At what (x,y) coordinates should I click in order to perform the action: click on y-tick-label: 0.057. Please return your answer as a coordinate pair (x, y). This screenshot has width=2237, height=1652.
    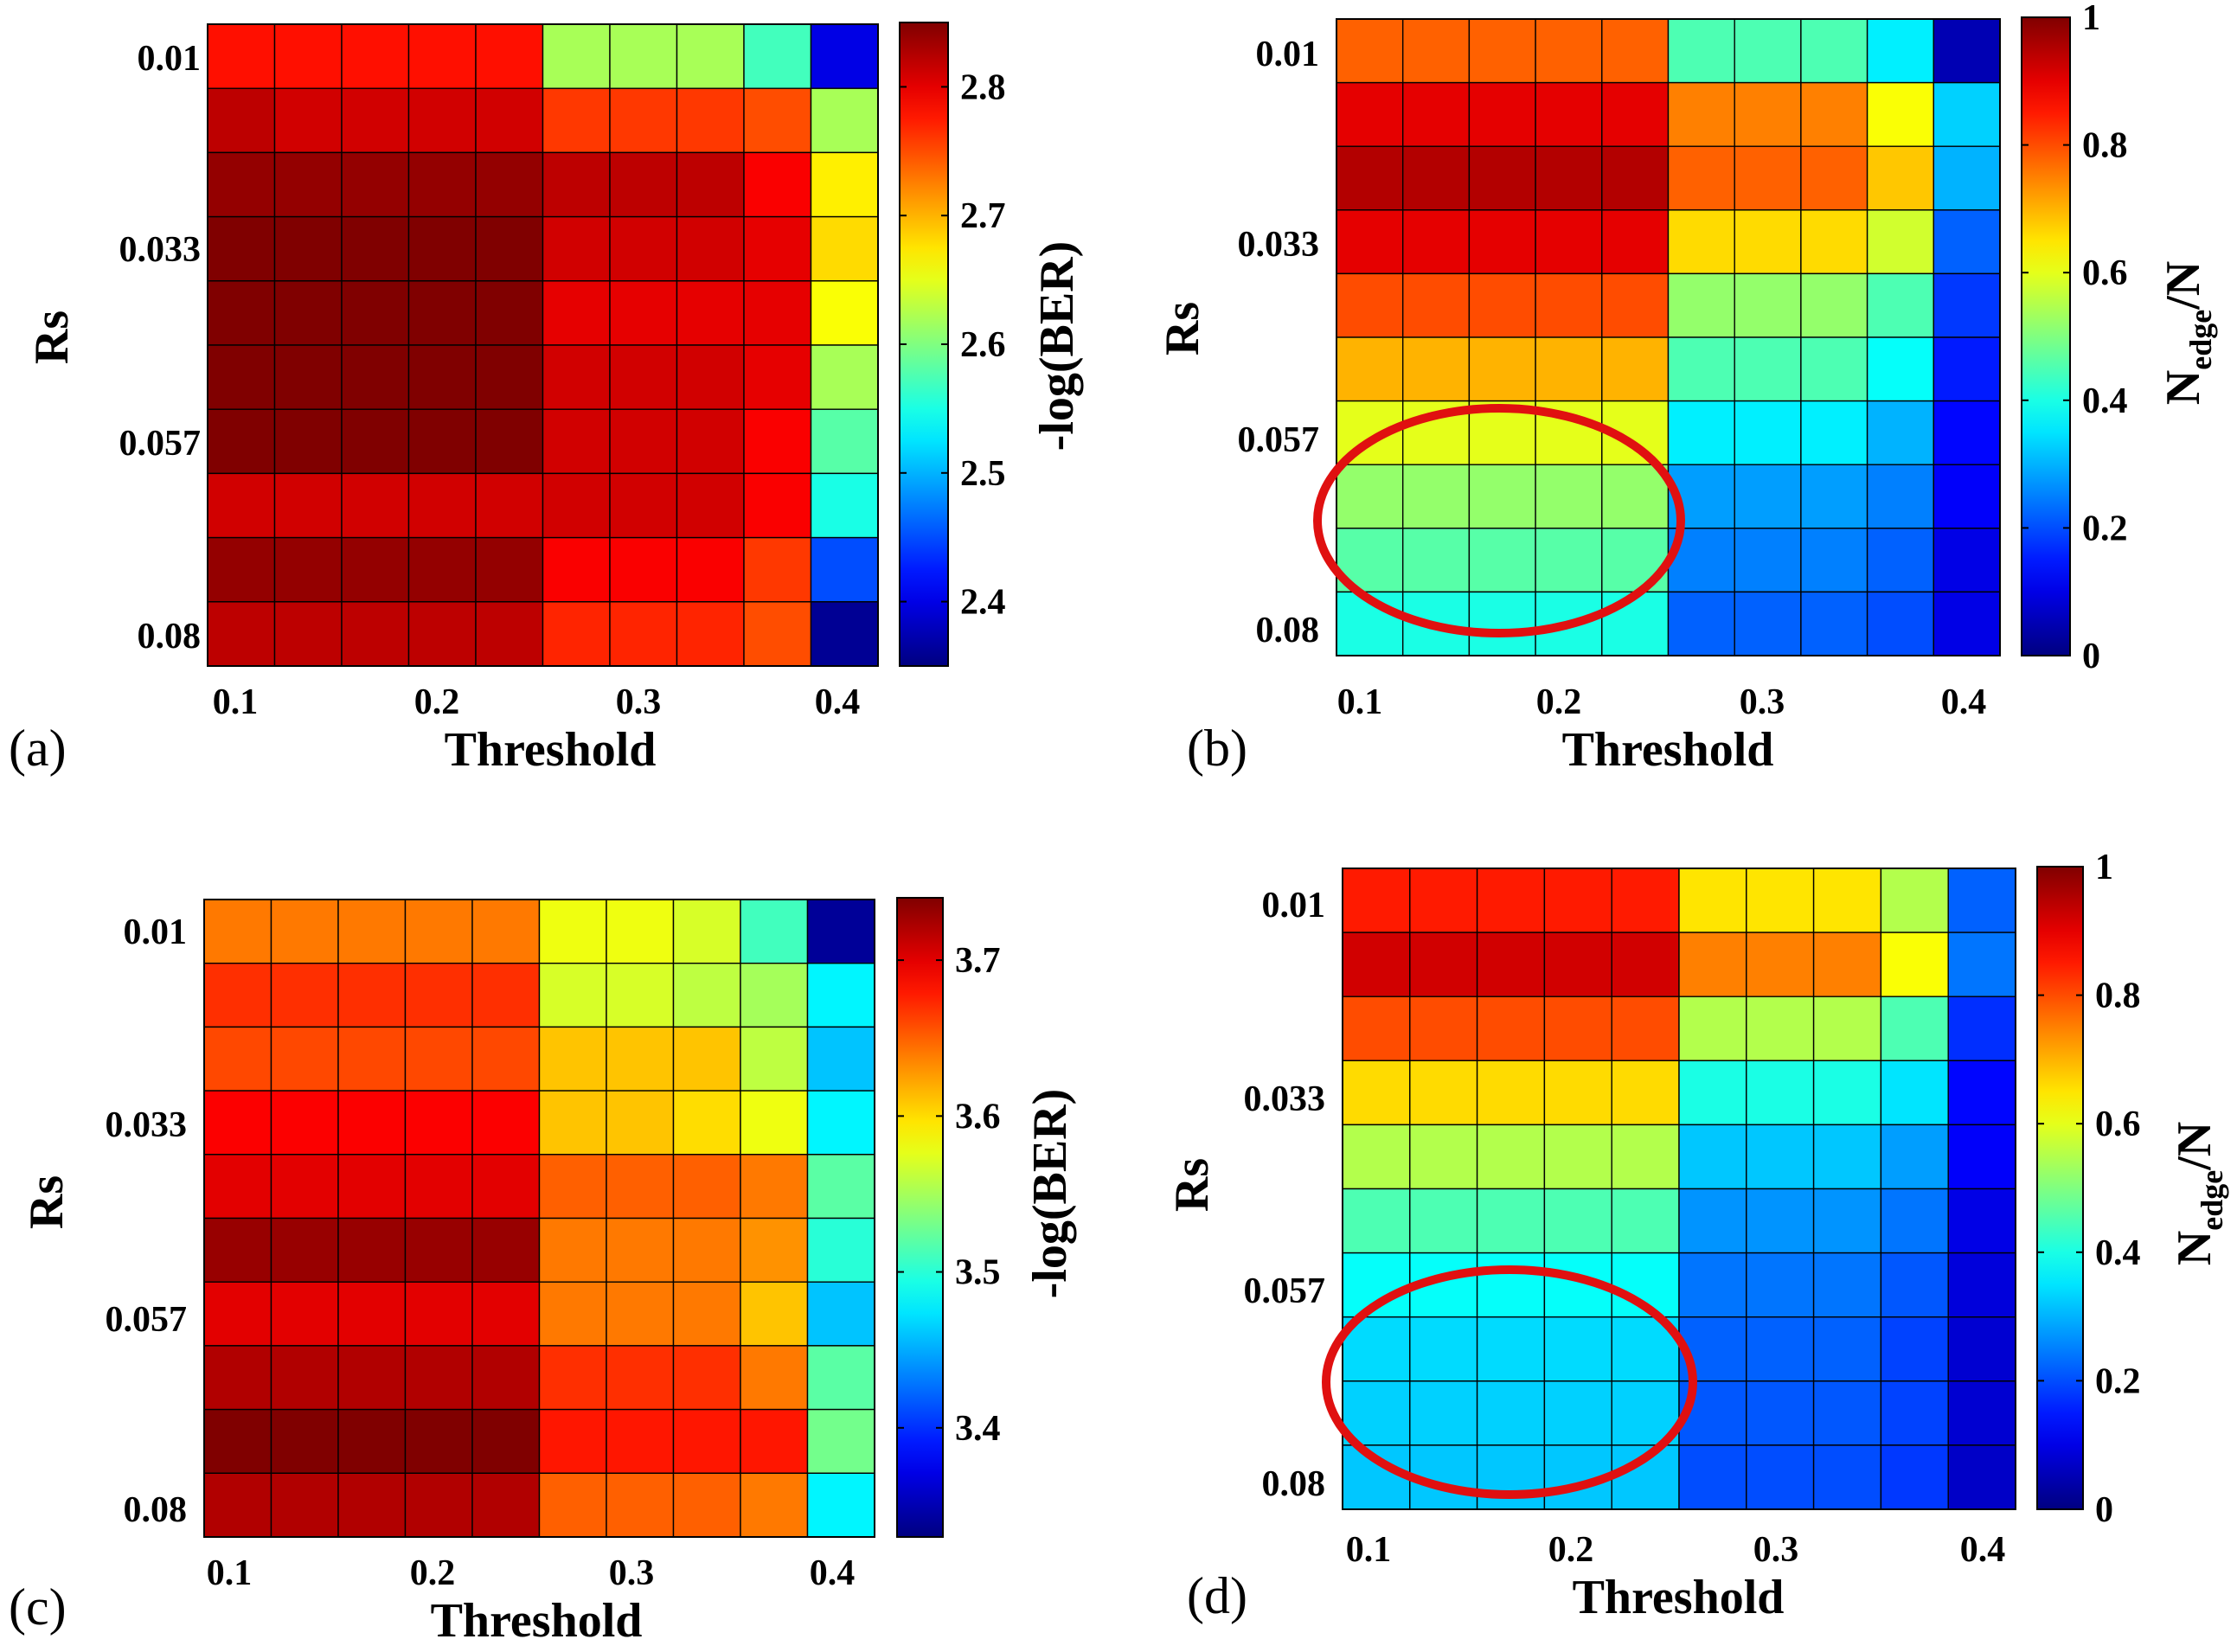
    Looking at the image, I should click on (1279, 440).